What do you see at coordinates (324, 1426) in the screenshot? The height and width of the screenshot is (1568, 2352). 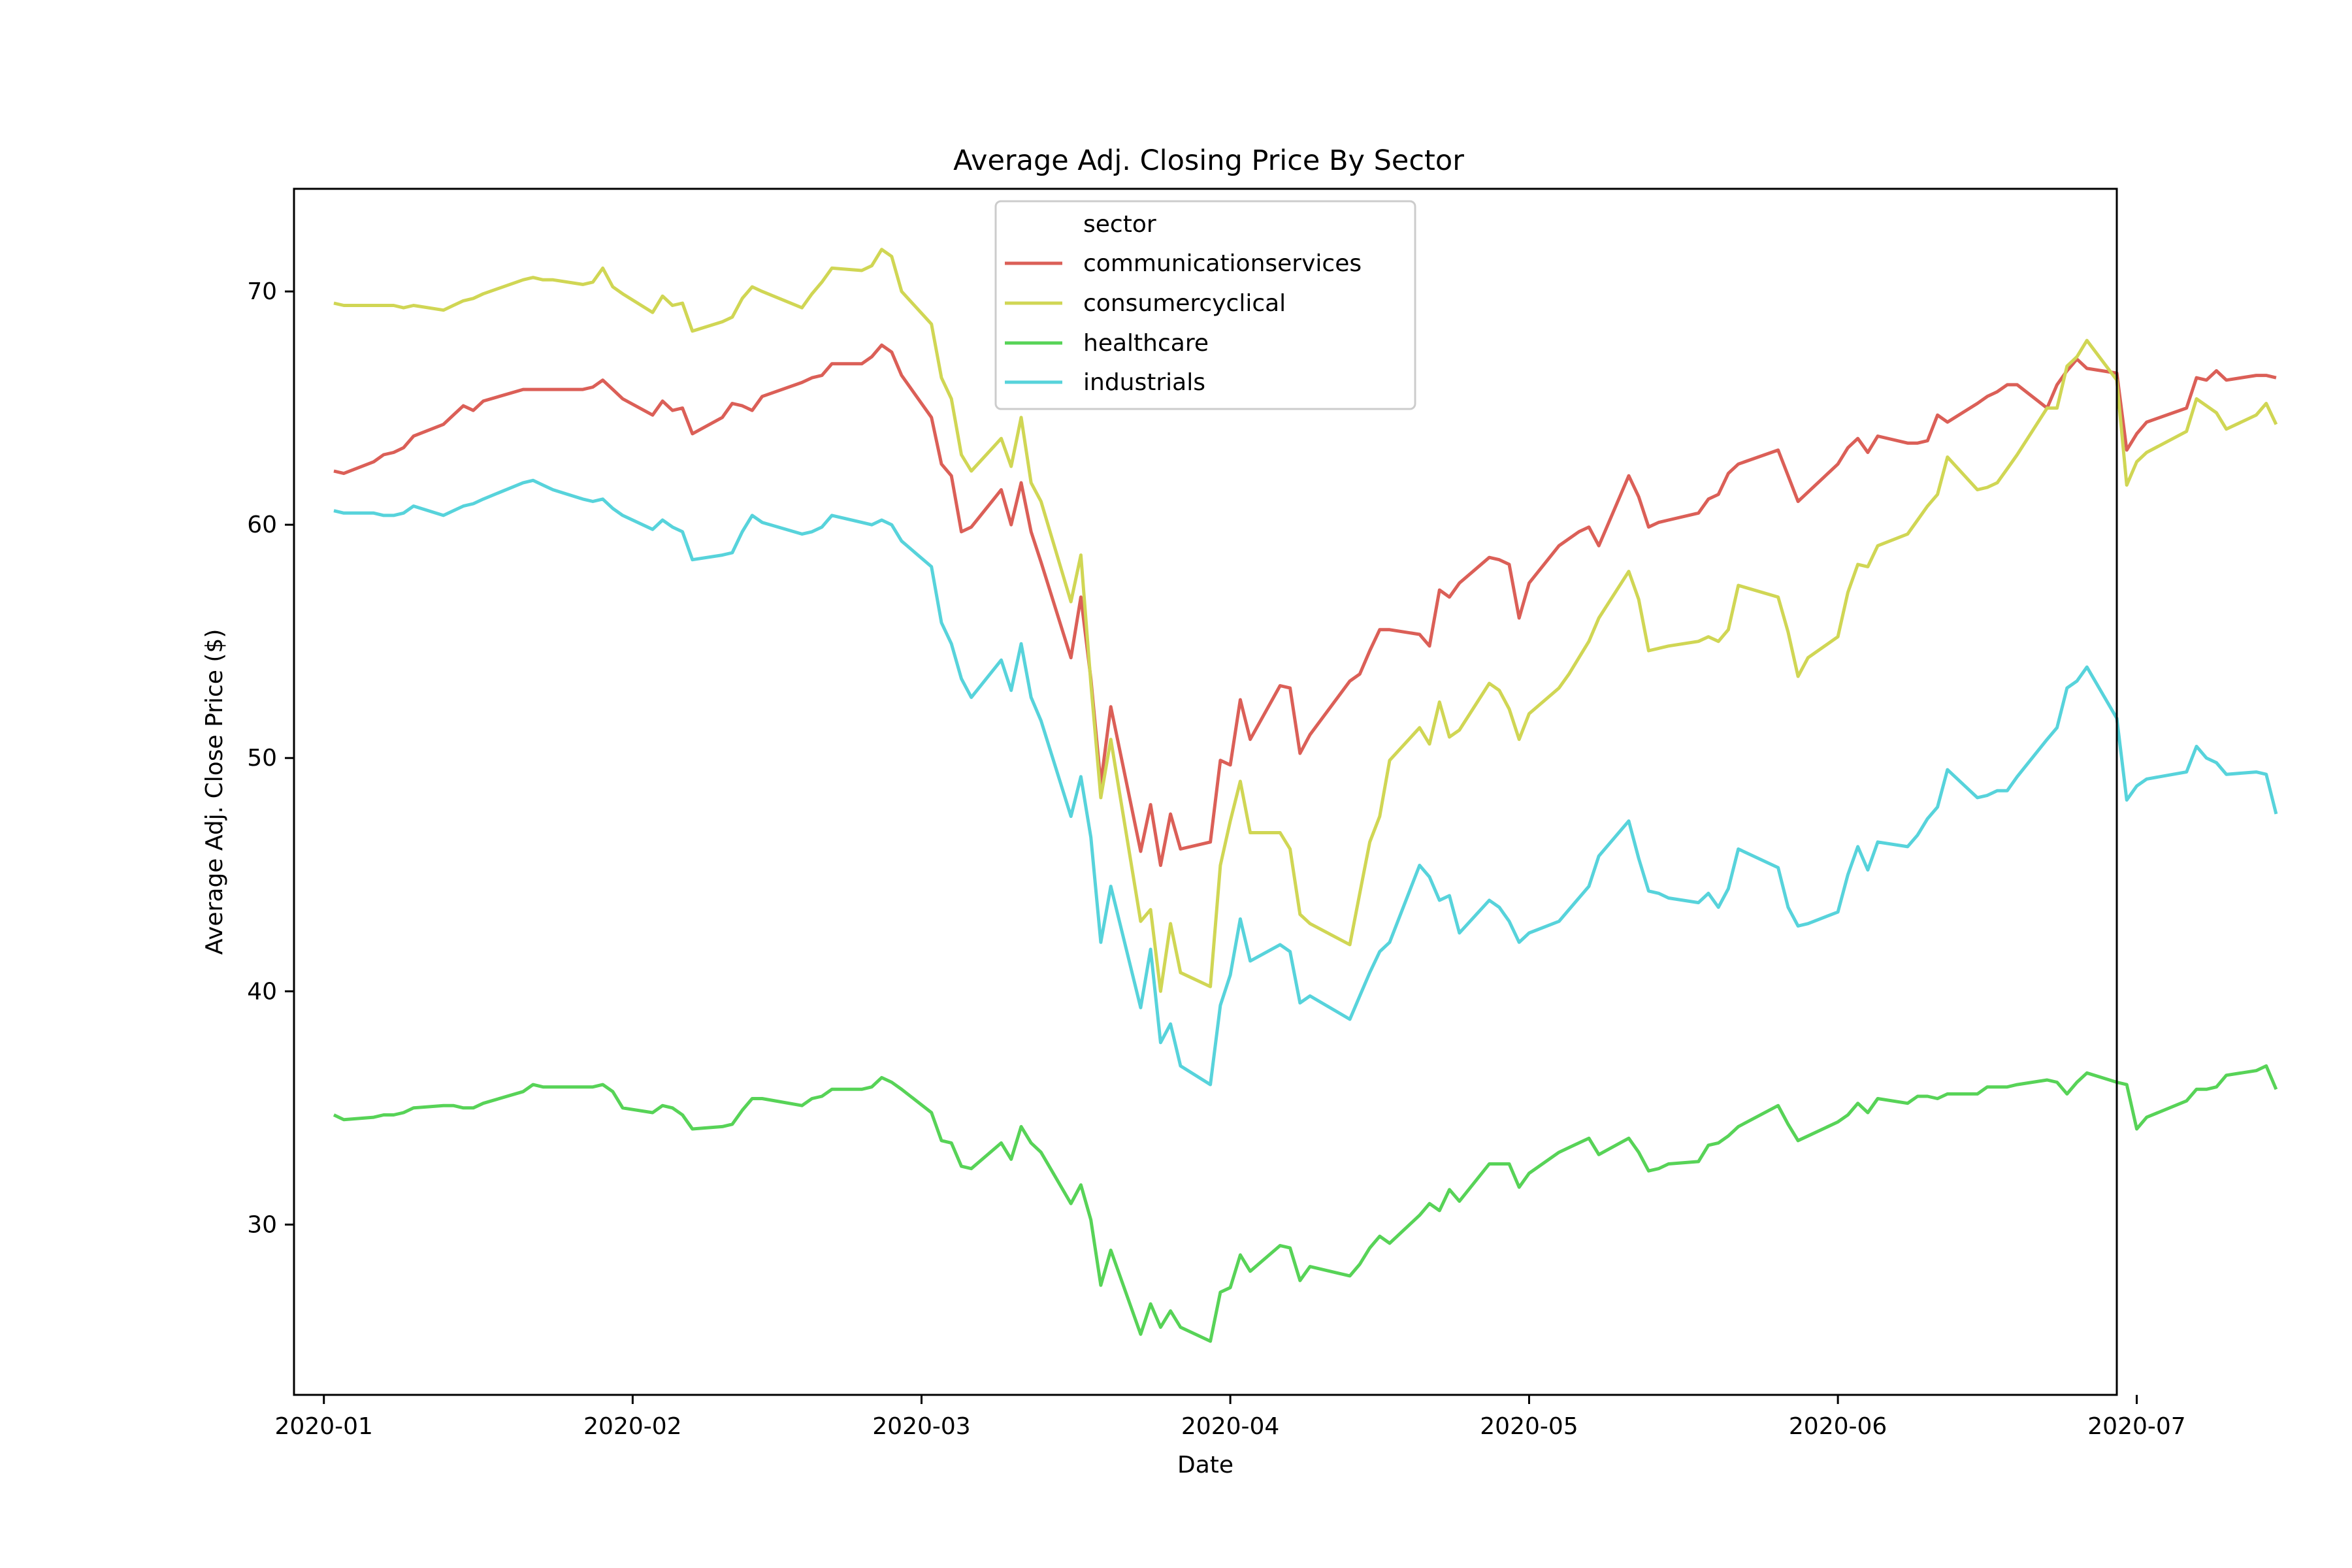 I see `x-tick-label: 2020-01` at bounding box center [324, 1426].